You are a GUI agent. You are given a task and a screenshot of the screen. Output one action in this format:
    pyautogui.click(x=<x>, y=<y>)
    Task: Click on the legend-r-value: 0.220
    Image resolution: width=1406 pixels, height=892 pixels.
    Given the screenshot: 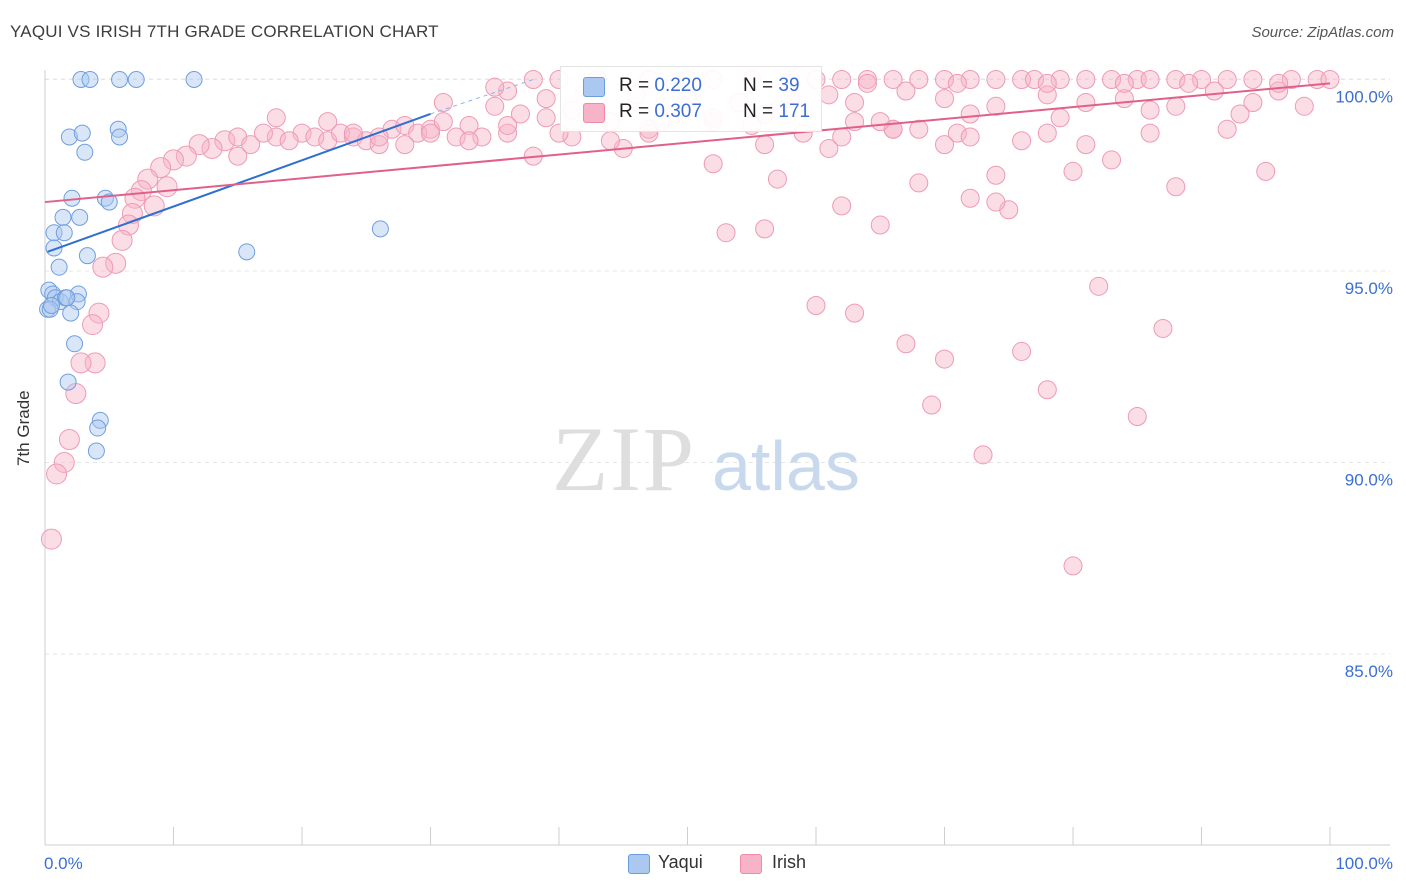 What is the action you would take?
    pyautogui.click(x=678, y=85)
    